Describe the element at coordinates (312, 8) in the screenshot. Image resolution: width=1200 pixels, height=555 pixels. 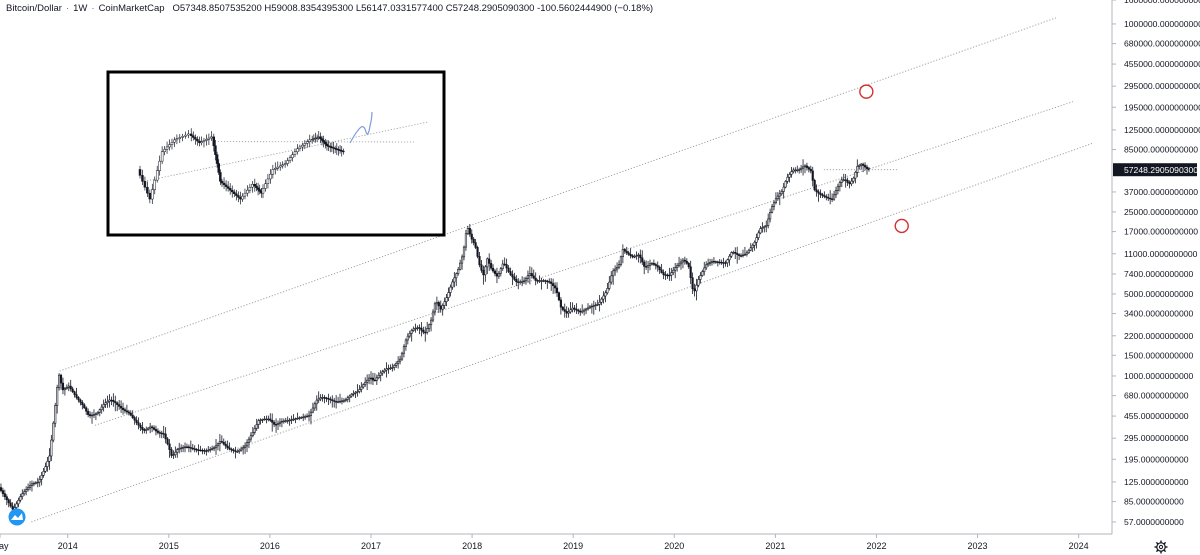
I see `high-value: 59008.8354395300` at that location.